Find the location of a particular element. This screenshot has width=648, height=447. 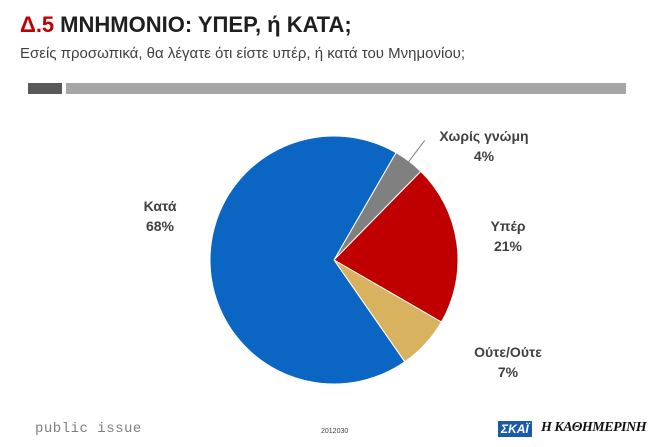

slice-value-label: 4% is located at coordinates (484, 156).